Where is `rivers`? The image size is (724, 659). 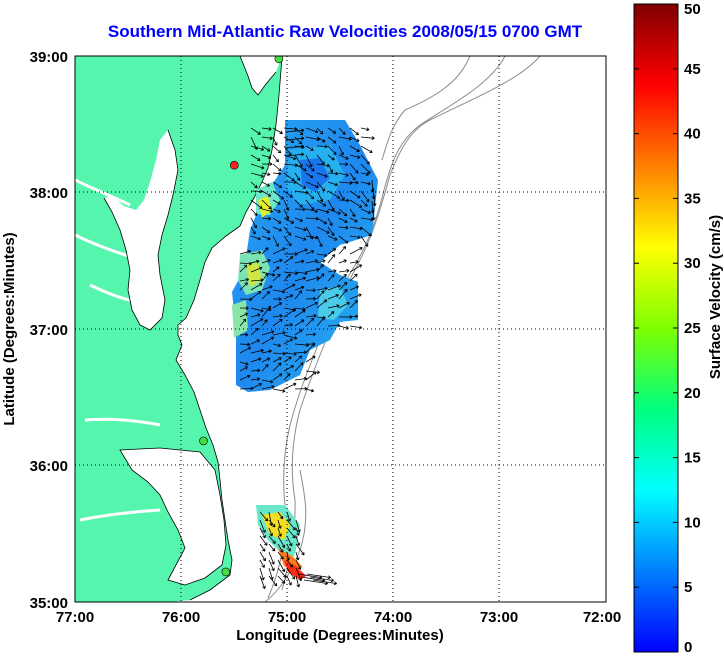 rivers is located at coordinates (118, 350).